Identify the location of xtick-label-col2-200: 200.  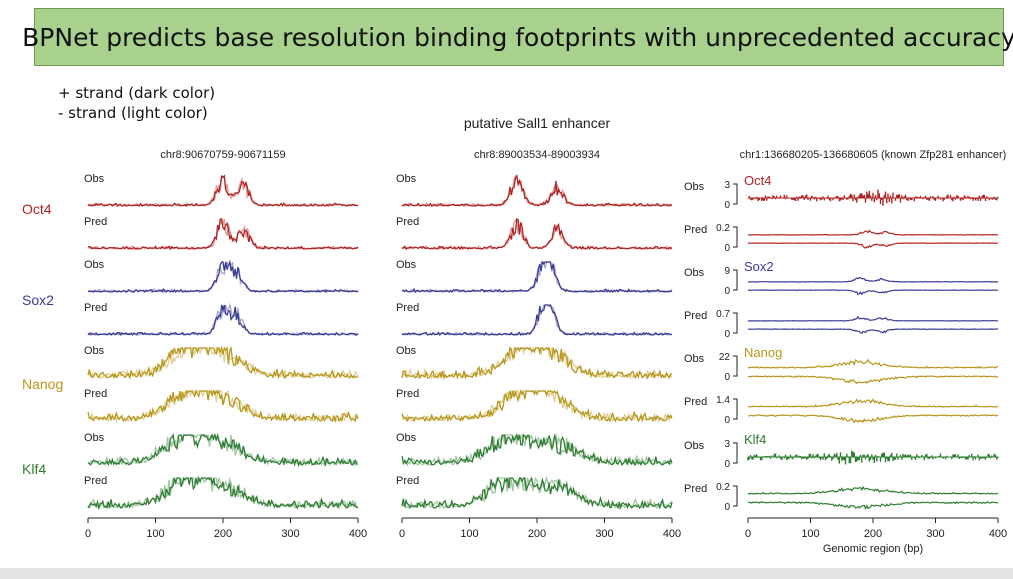
(537, 534).